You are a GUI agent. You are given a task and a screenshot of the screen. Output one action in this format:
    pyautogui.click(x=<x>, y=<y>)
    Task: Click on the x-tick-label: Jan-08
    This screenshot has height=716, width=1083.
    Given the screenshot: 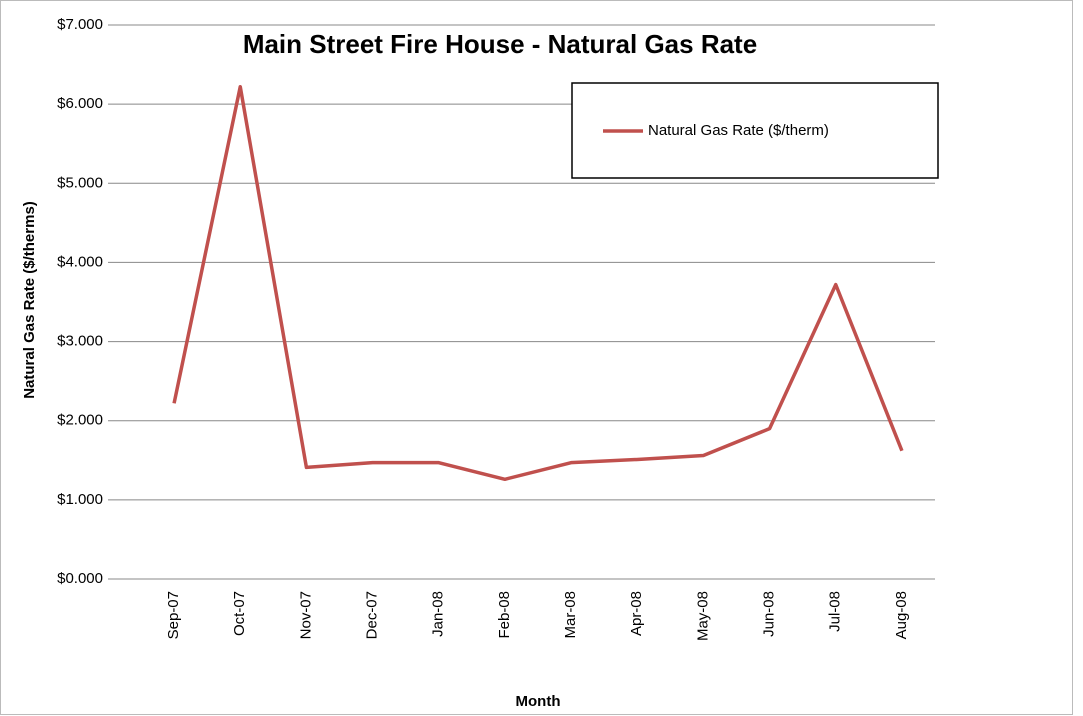 What is the action you would take?
    pyautogui.click(x=438, y=614)
    